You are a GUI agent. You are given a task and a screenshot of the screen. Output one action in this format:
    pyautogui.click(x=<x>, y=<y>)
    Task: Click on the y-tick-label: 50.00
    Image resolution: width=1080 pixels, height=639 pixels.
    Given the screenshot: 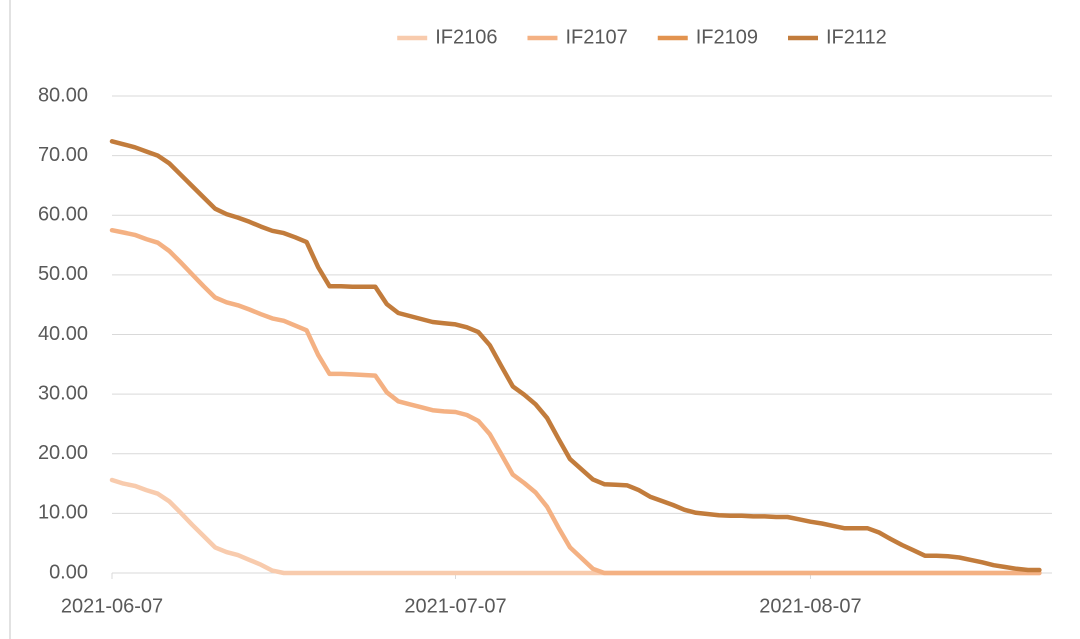 What is the action you would take?
    pyautogui.click(x=63, y=274)
    